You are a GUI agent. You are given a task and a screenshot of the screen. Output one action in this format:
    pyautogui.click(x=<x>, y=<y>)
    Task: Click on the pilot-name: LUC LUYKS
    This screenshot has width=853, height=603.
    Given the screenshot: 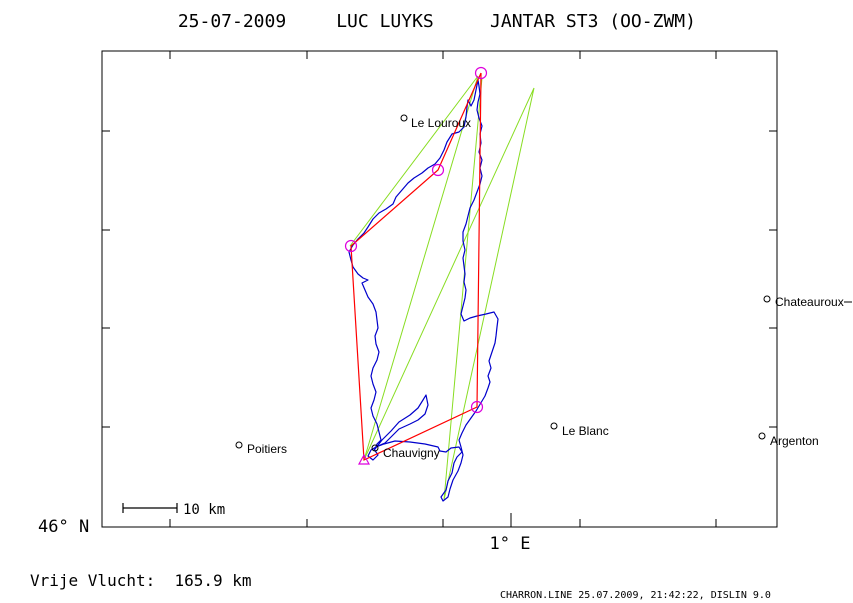 What is the action you would take?
    pyautogui.click(x=385, y=21)
    